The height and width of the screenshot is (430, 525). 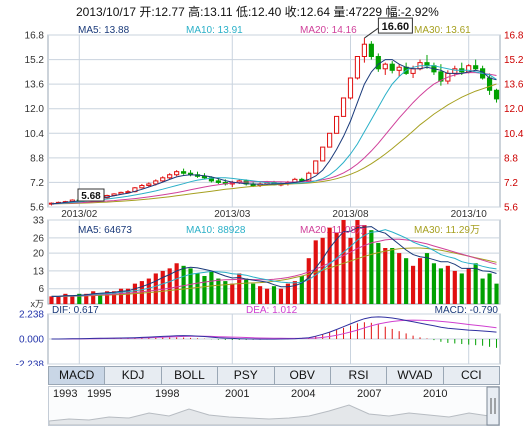 What do you see at coordinates (514, 60) in the screenshot?
I see `price-axis-tick-right: 15.2` at bounding box center [514, 60].